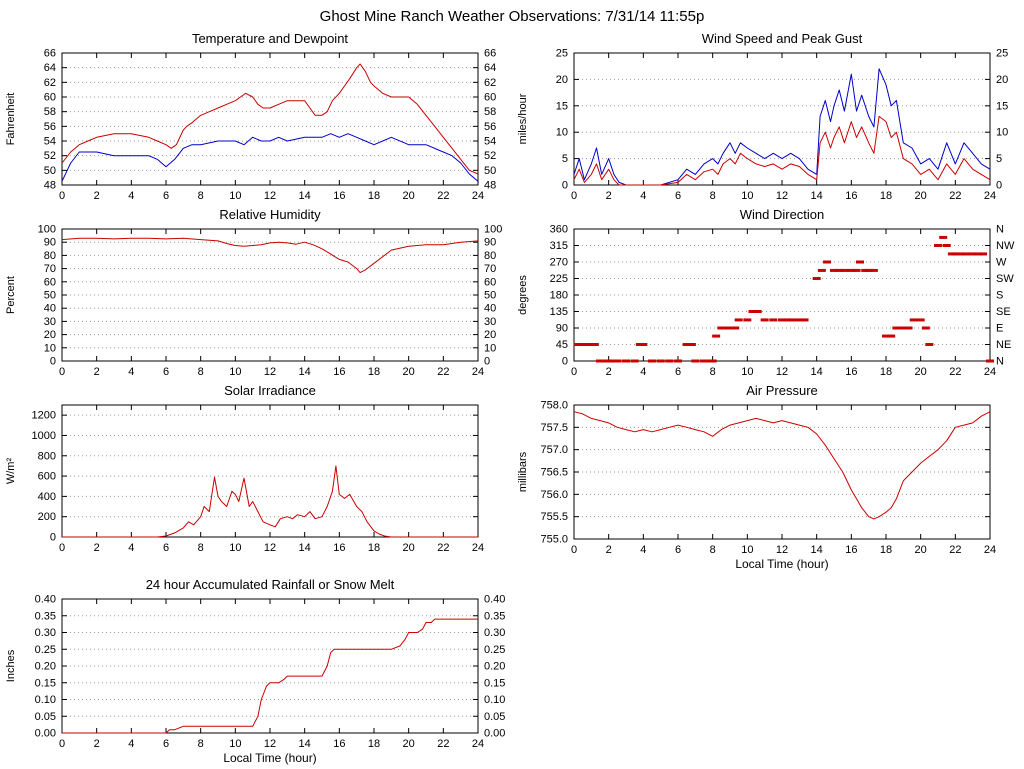  What do you see at coordinates (782, 214) in the screenshot?
I see `chart-title: Wind Direction` at bounding box center [782, 214].